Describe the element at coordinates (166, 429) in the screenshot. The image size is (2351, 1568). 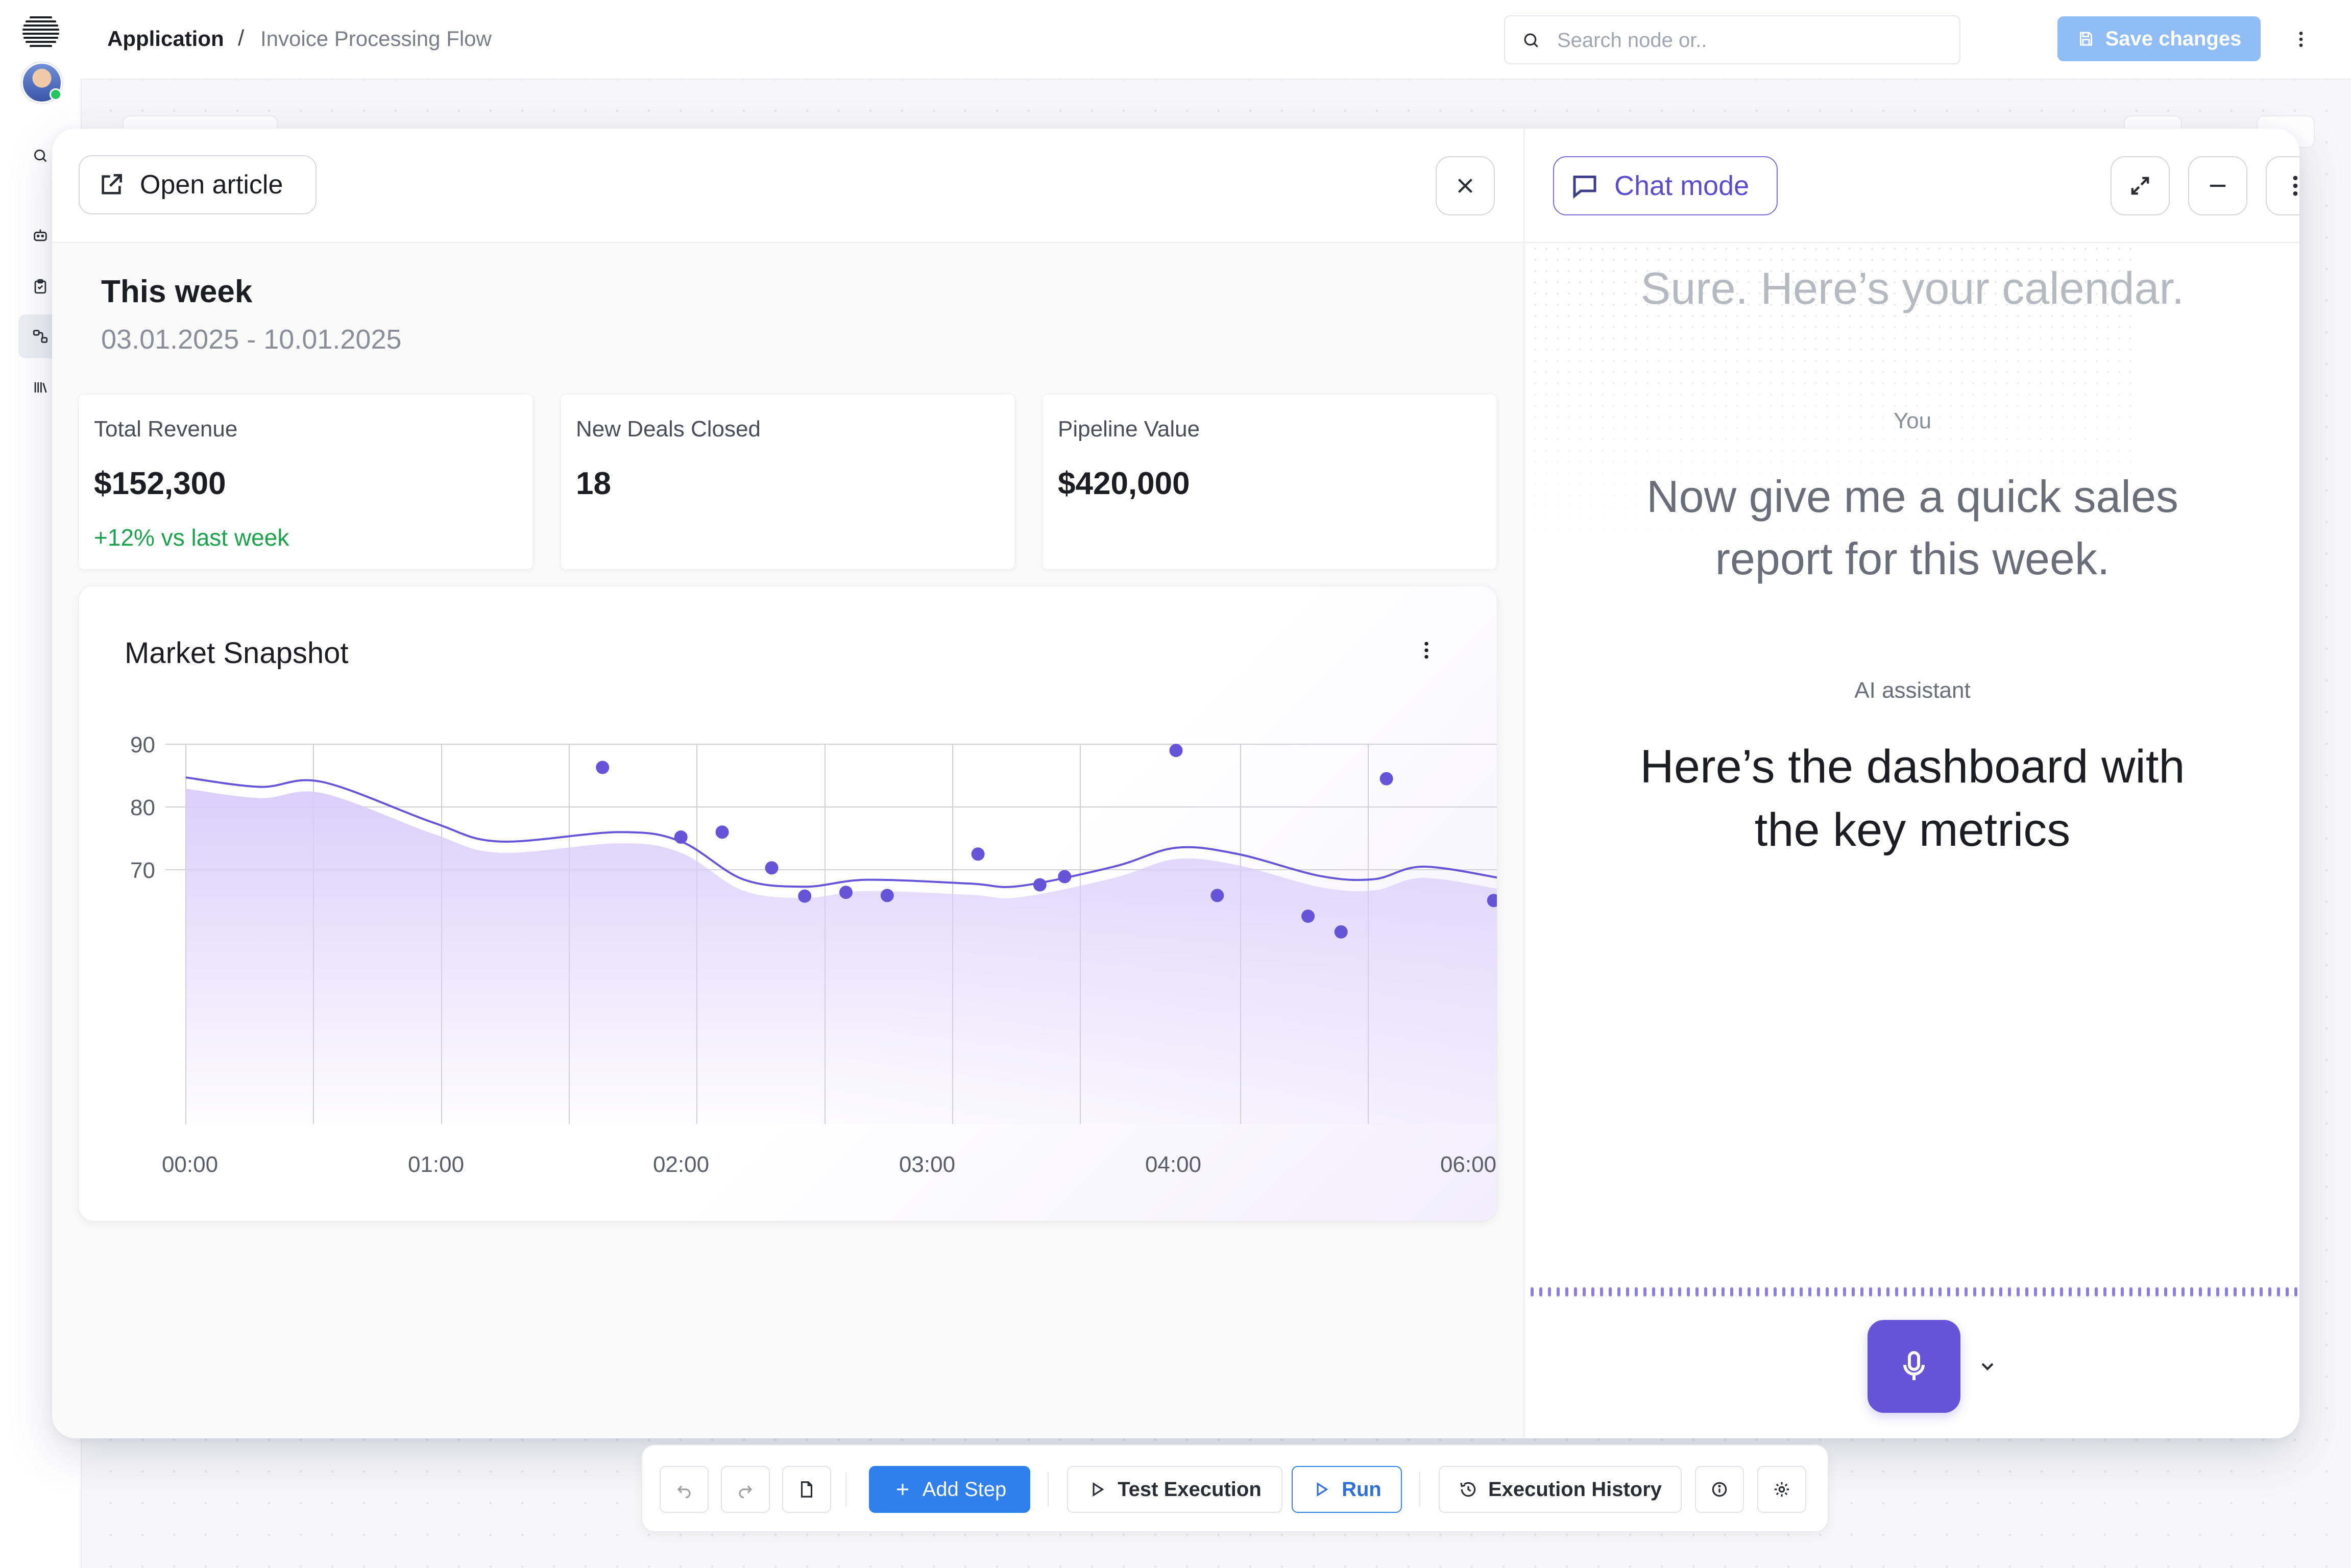
I see `kpi-label: Total Revenue` at that location.